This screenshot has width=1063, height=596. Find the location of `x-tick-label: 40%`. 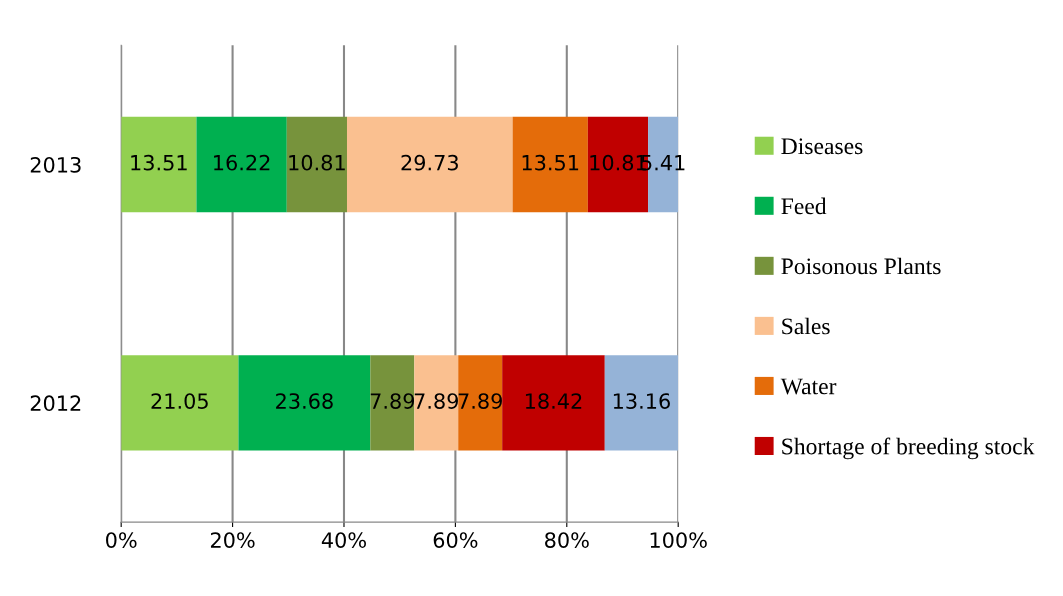

x-tick-label: 40% is located at coordinates (343, 540).